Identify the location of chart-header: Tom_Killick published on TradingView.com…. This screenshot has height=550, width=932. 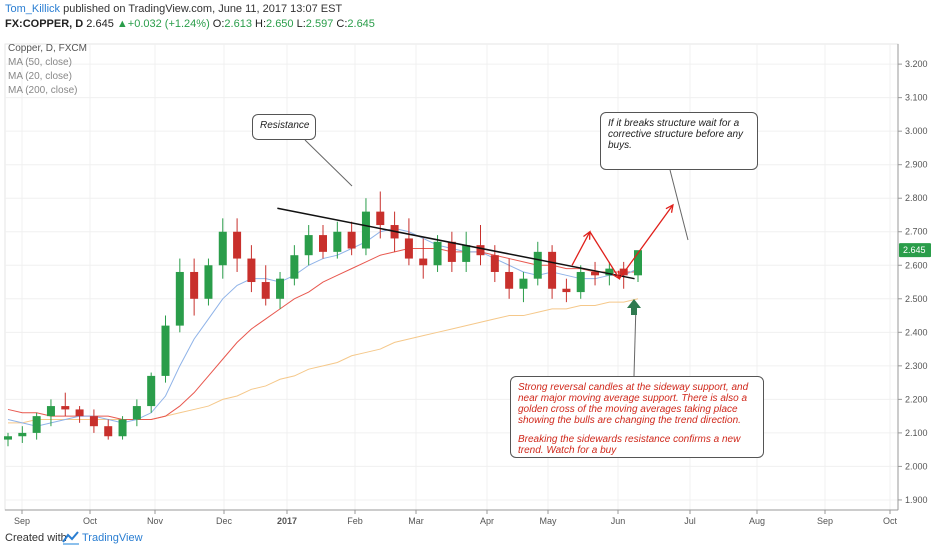
(466, 17).